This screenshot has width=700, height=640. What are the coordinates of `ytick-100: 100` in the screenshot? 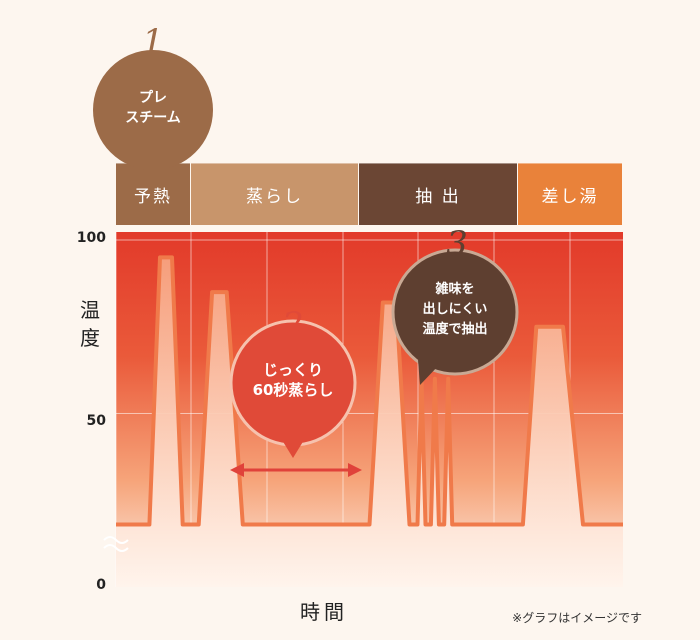 It's located at (91, 238).